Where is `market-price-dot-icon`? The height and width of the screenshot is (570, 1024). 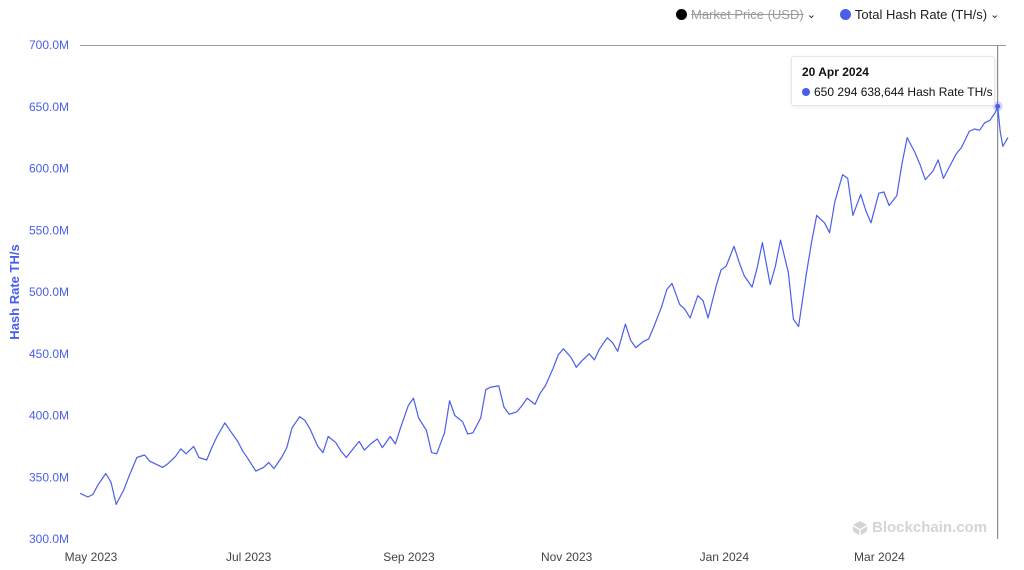 market-price-dot-icon is located at coordinates (681, 14).